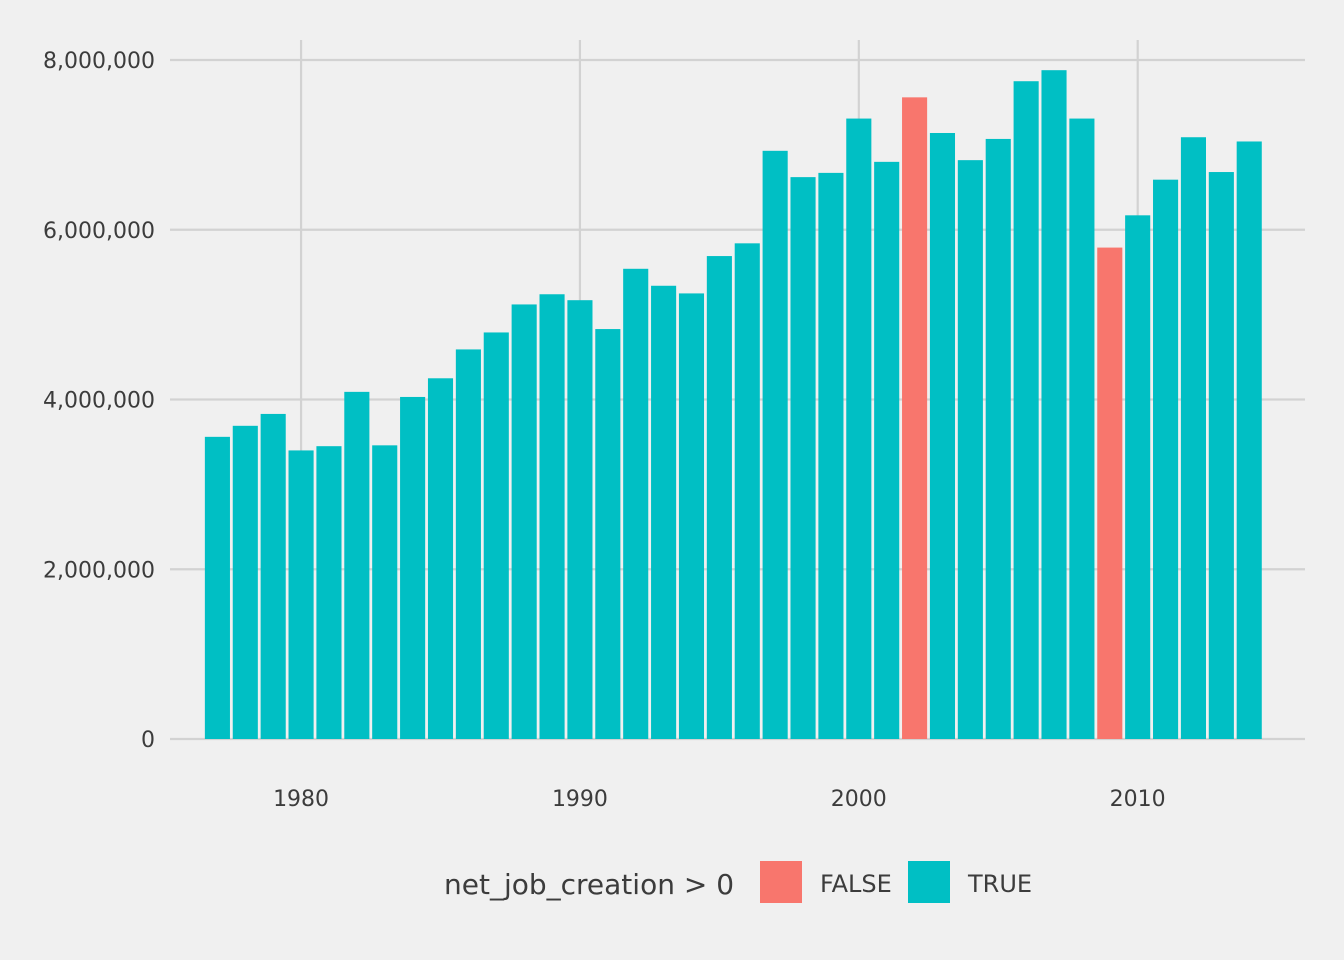 This screenshot has height=960, width=1344. What do you see at coordinates (273, 576) in the screenshot?
I see `bar-1979` at bounding box center [273, 576].